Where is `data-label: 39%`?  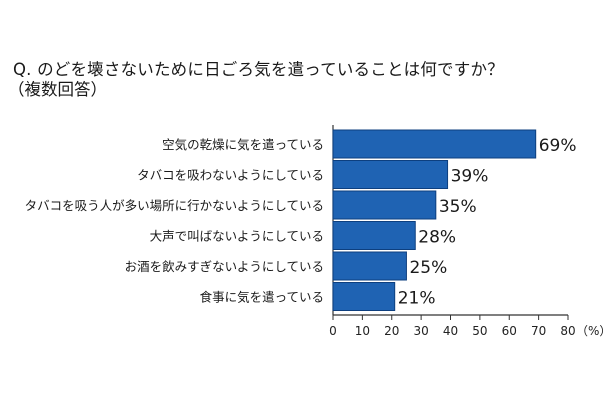 data-label: 39% is located at coordinates (470, 177).